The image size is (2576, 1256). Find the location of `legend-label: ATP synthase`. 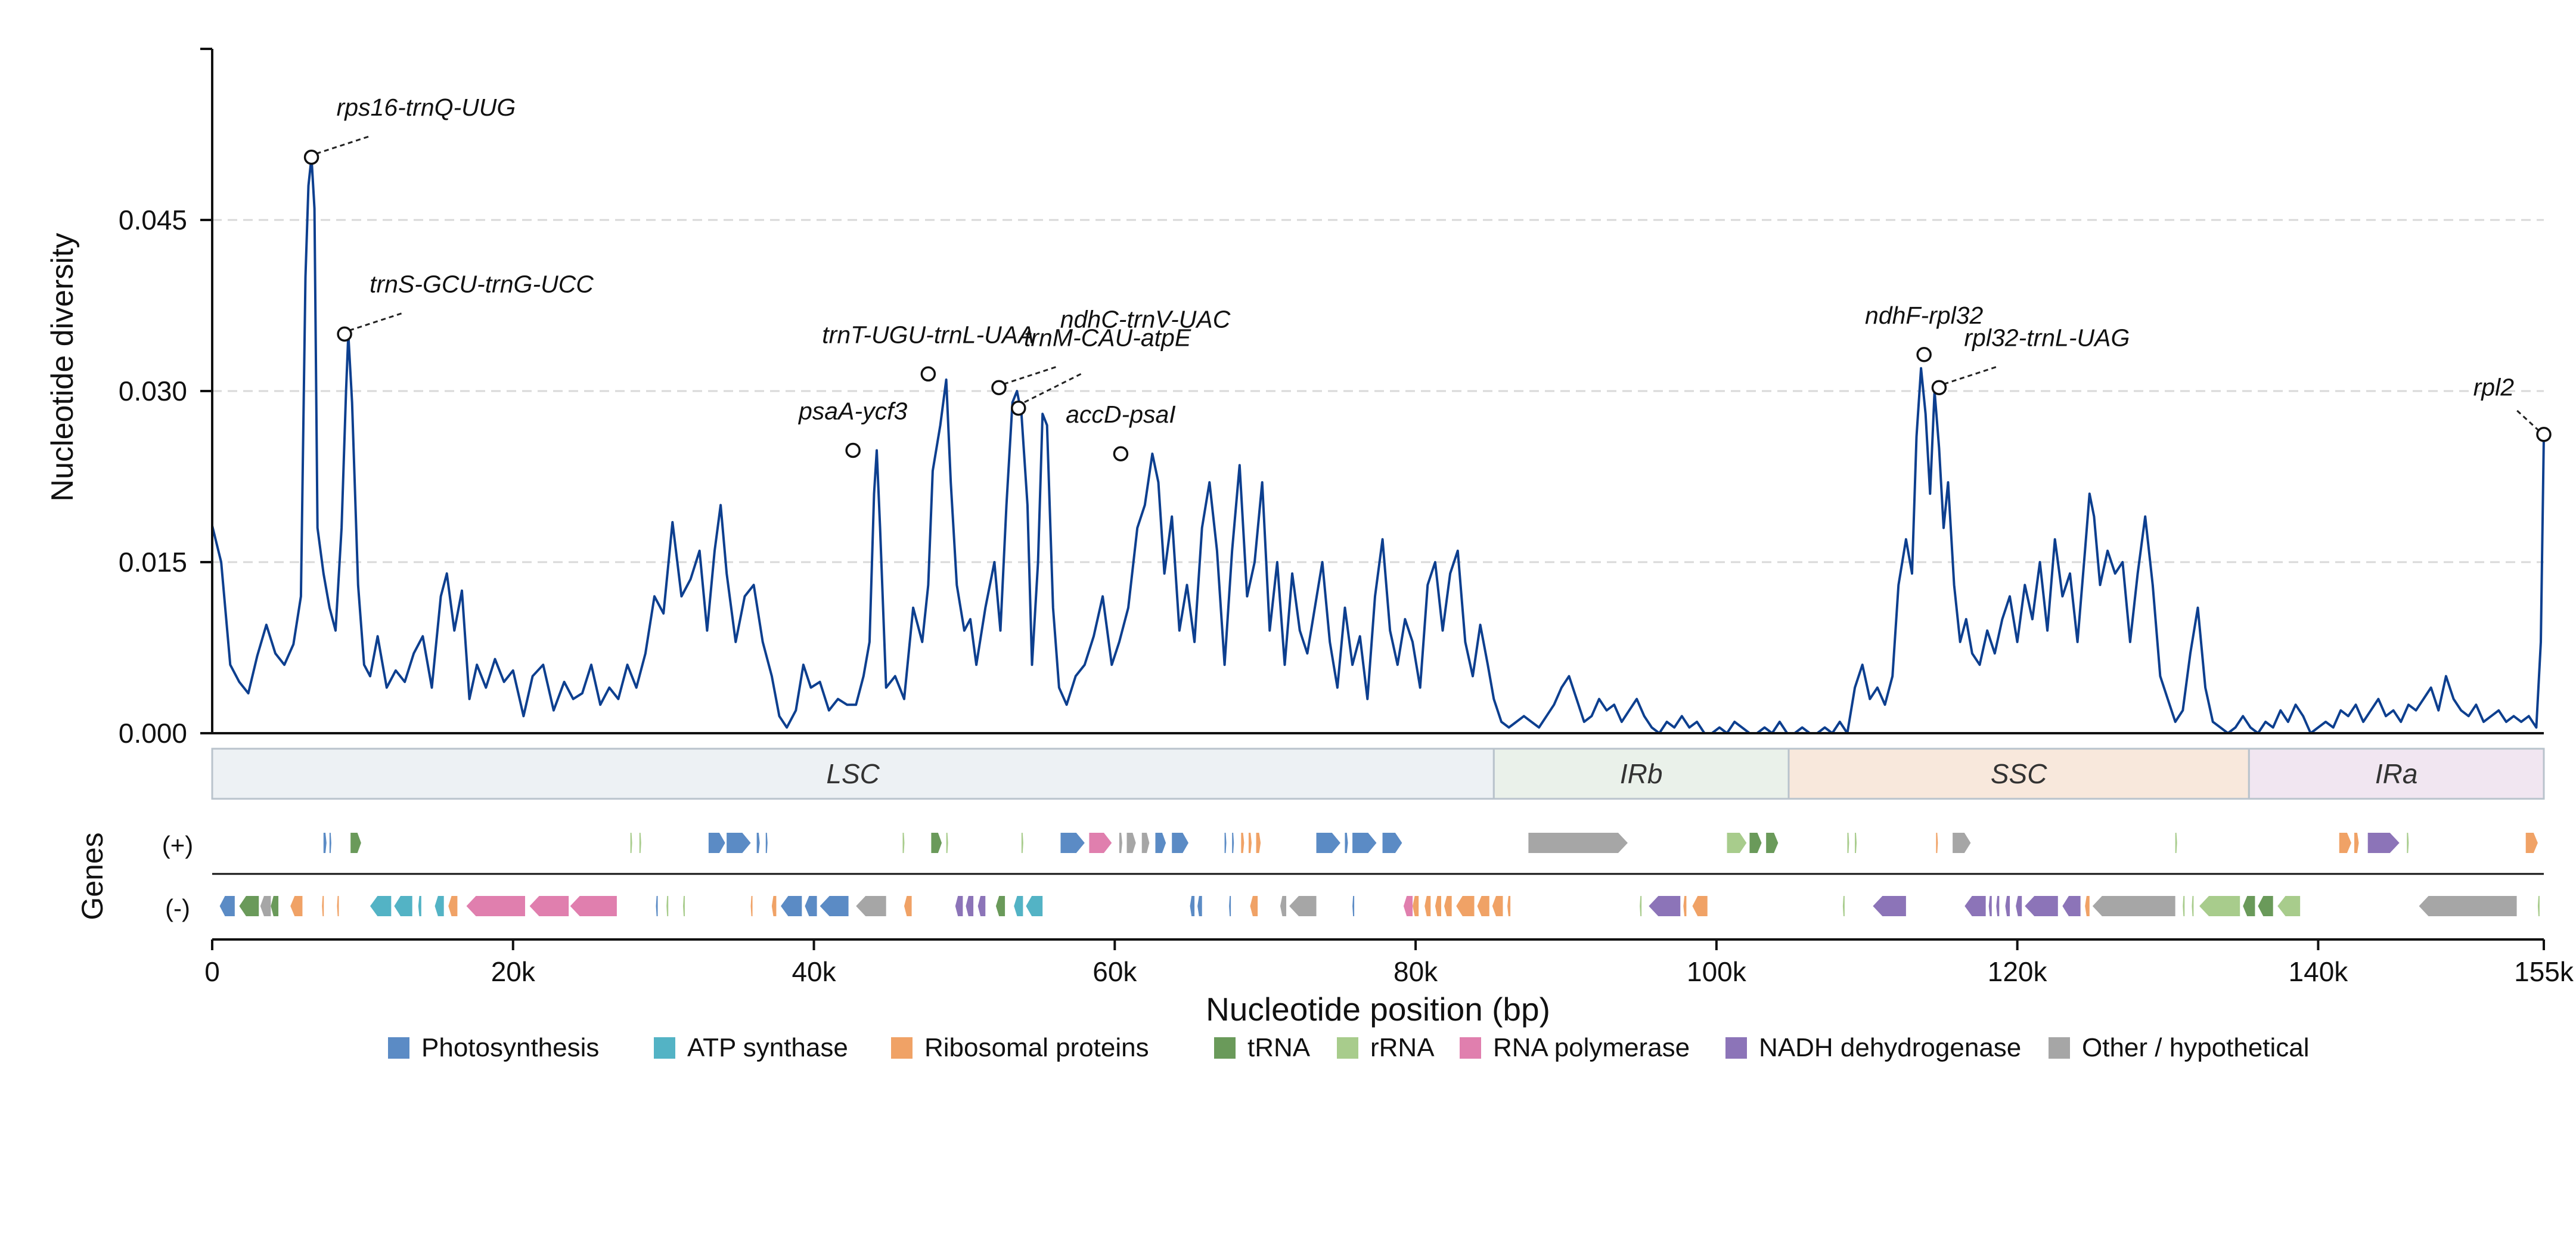

legend-label: ATP synthase is located at coordinates (767, 1047).